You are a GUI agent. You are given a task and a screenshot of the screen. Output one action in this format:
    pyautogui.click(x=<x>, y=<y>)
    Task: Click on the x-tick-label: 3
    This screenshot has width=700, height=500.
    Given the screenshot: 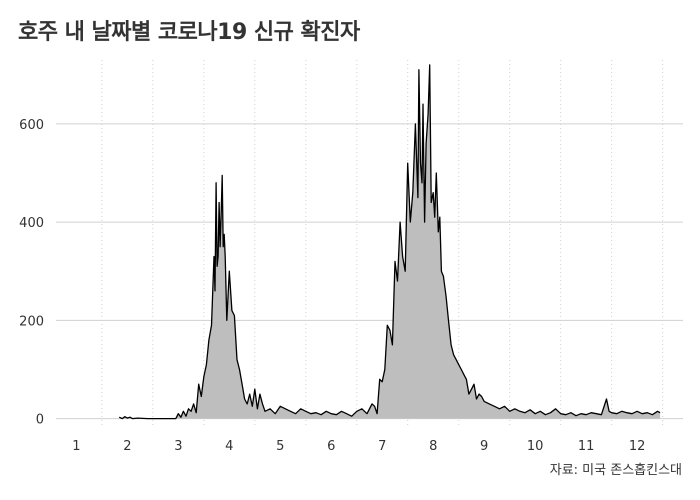 What is the action you would take?
    pyautogui.click(x=178, y=446)
    